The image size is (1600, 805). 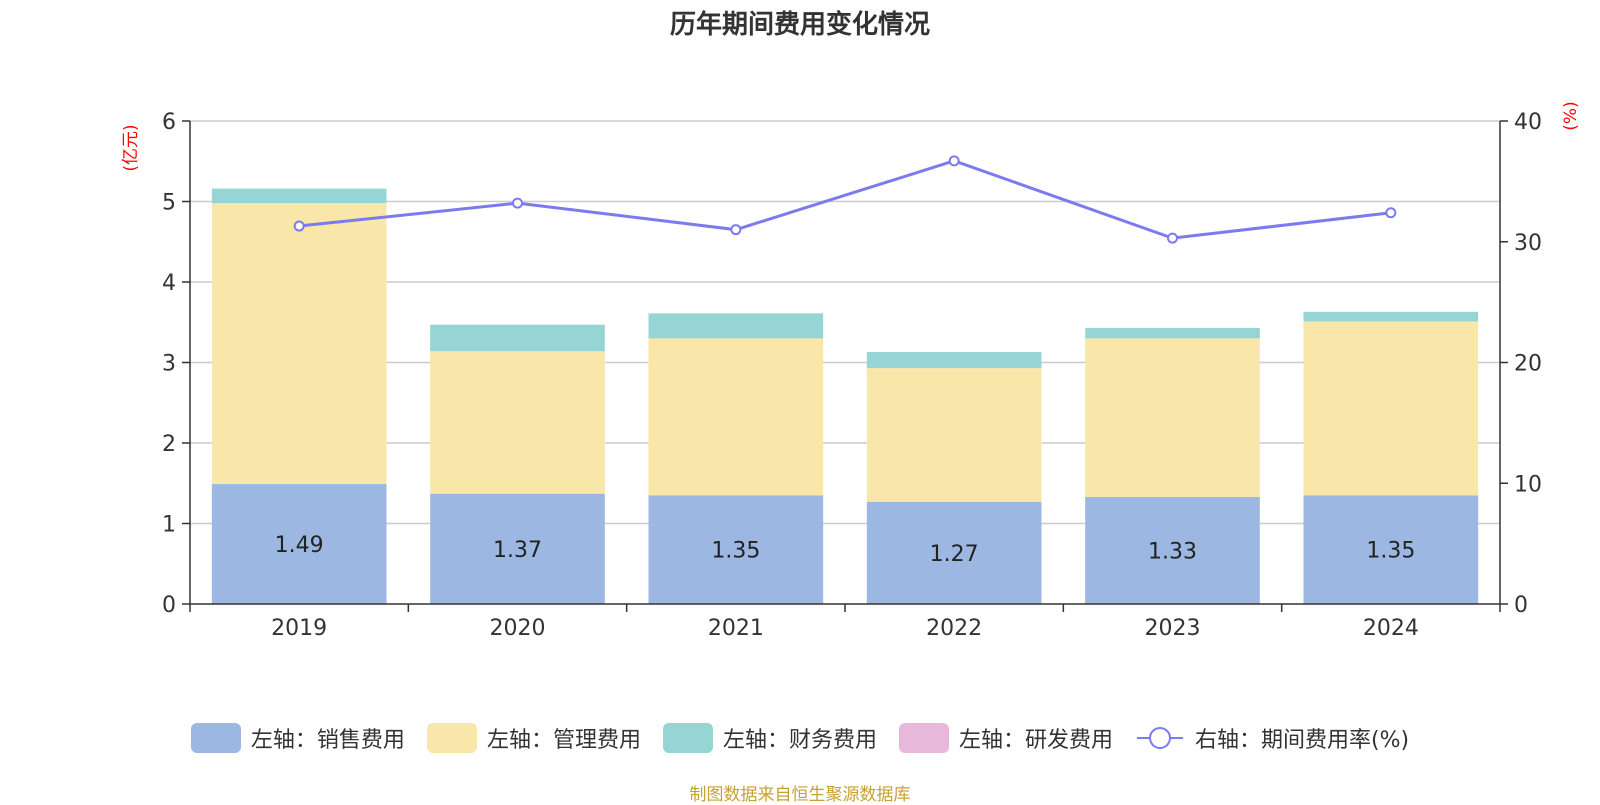 I want to click on left-axis-unit: (亿元), so click(x=131, y=147).